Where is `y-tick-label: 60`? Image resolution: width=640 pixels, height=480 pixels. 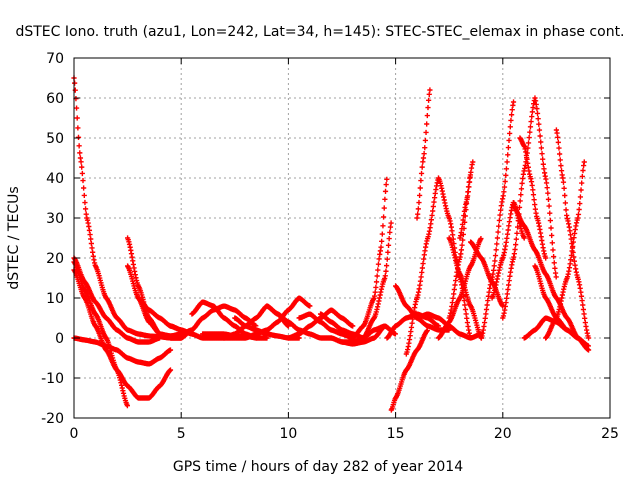
y-tick-label: 60 is located at coordinates (55, 99).